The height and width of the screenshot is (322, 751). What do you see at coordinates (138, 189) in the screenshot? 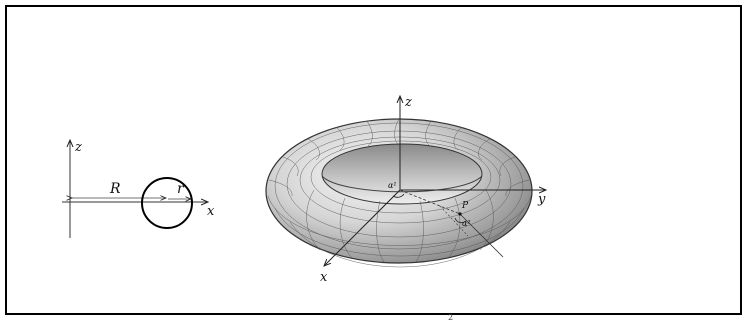
I see `cross-section-diagram: z x R r` at bounding box center [138, 189].